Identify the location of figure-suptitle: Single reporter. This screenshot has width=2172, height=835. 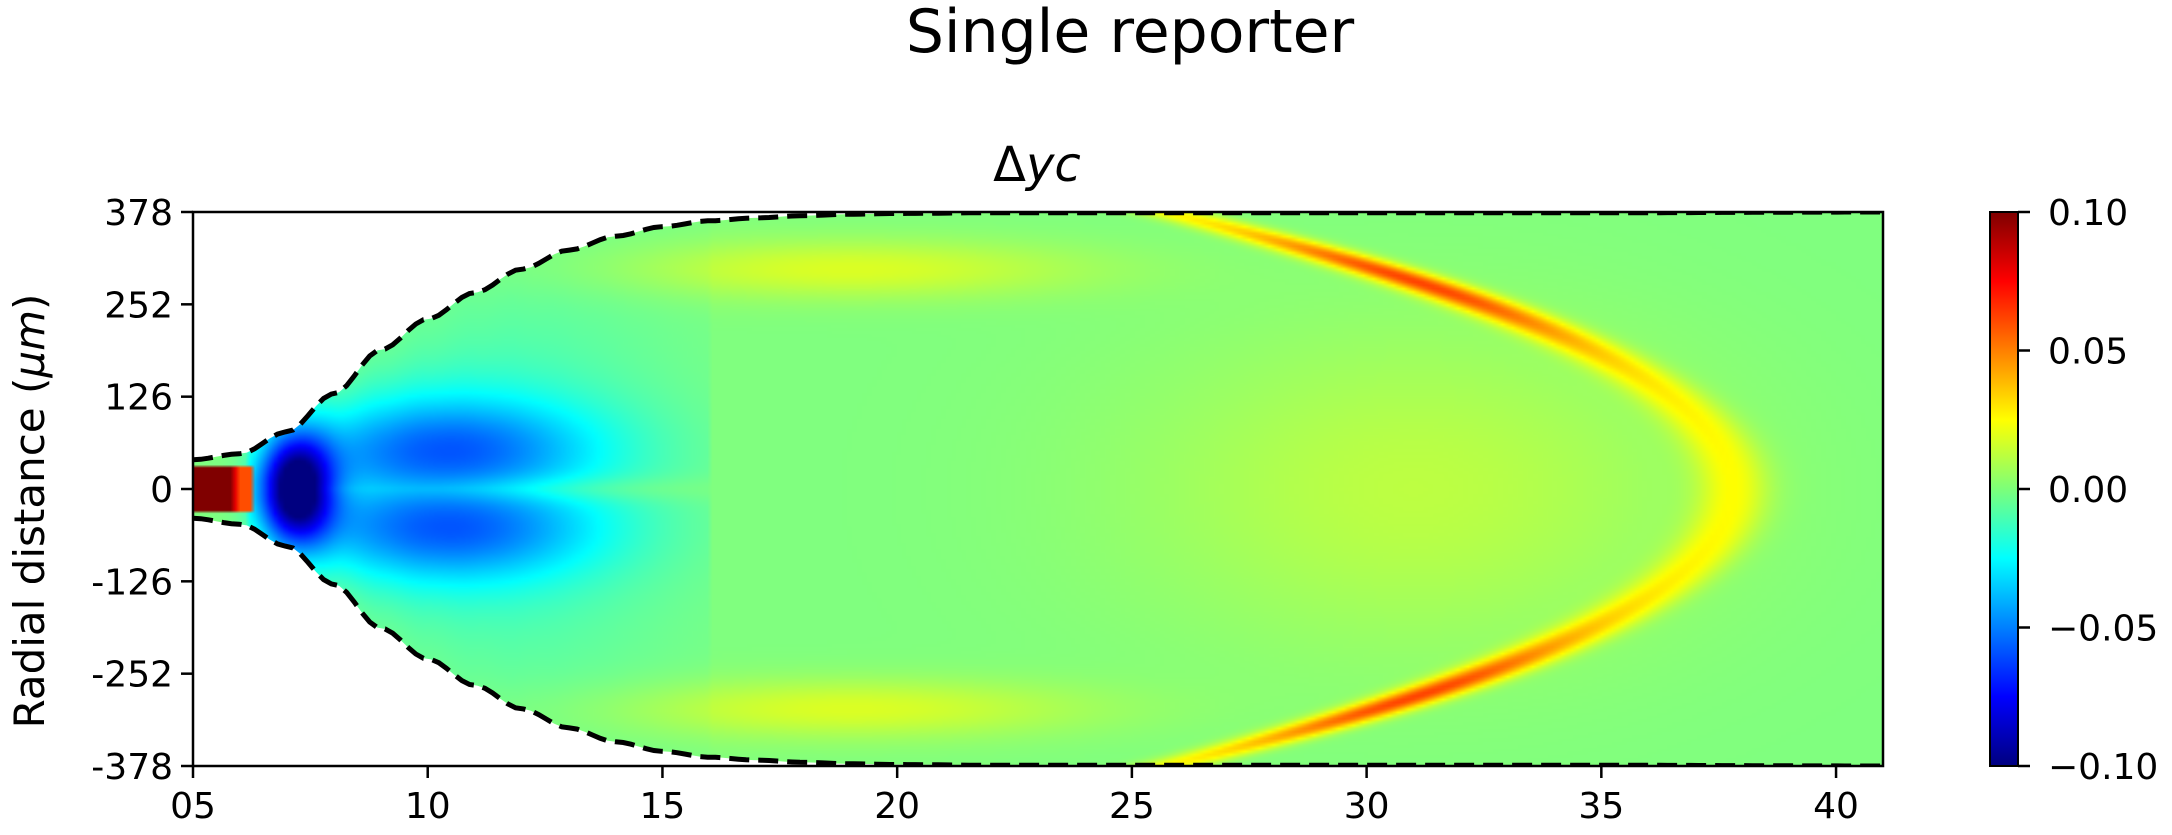
(1130, 33).